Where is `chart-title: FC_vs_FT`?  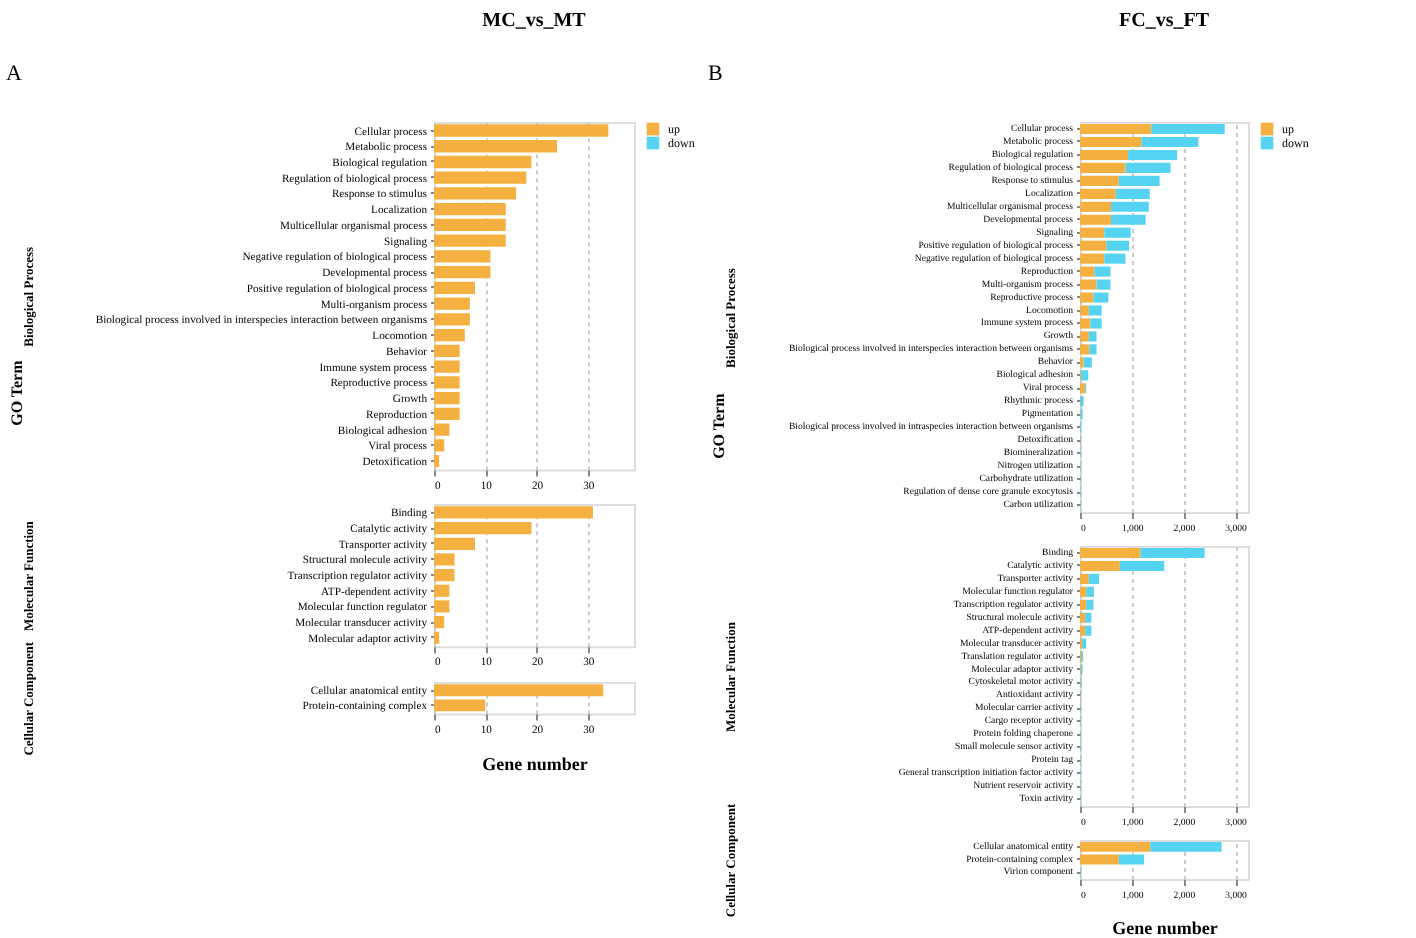 chart-title: FC_vs_FT is located at coordinates (1164, 21).